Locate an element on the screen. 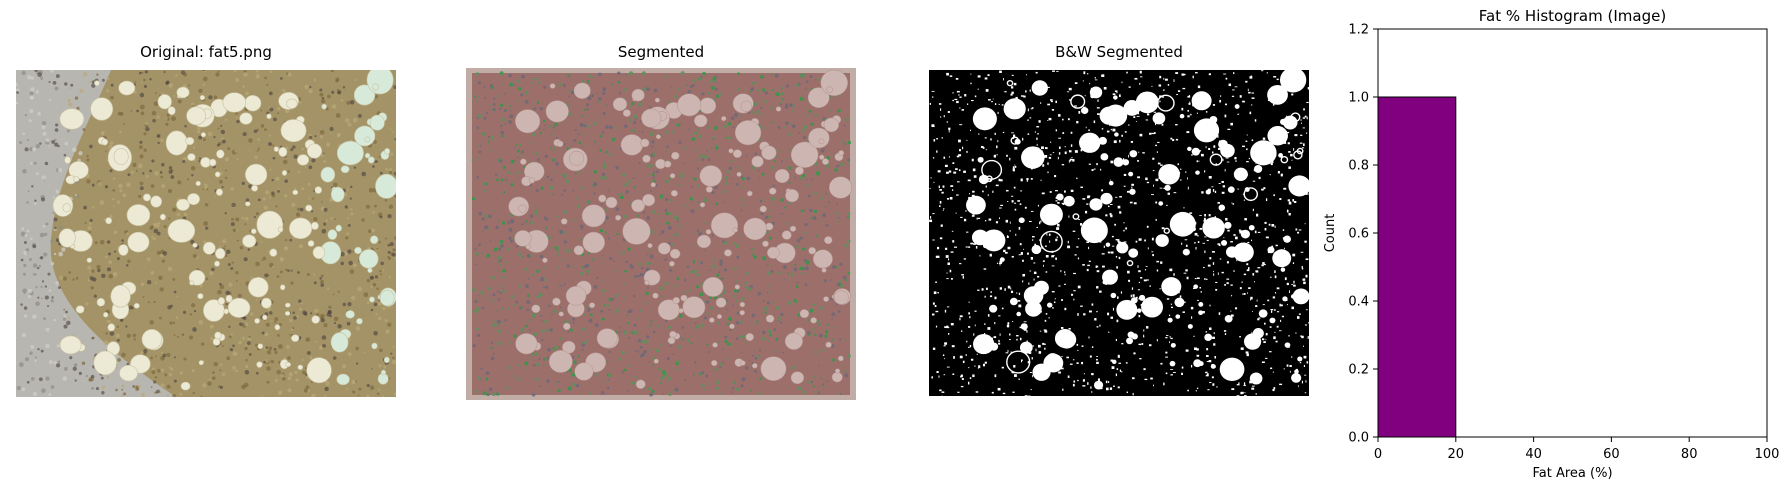 The image size is (1790, 490). y-axis-label: Count is located at coordinates (1330, 233).